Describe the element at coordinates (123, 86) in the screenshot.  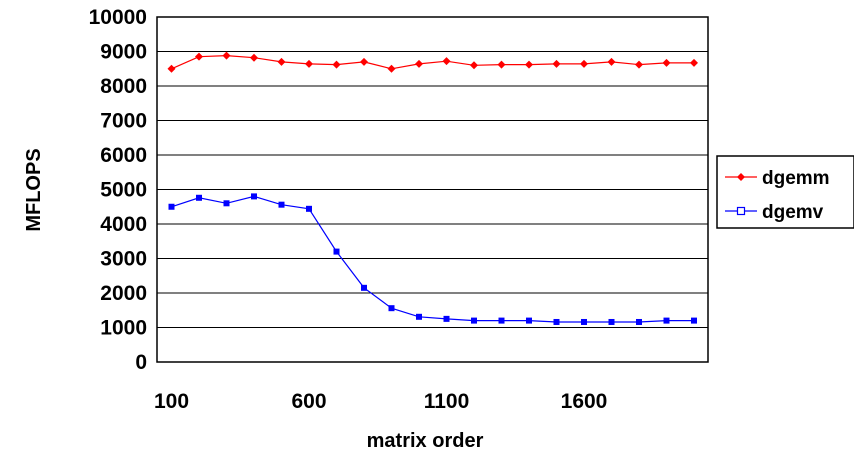
I see `y-tick-label: 8000` at that location.